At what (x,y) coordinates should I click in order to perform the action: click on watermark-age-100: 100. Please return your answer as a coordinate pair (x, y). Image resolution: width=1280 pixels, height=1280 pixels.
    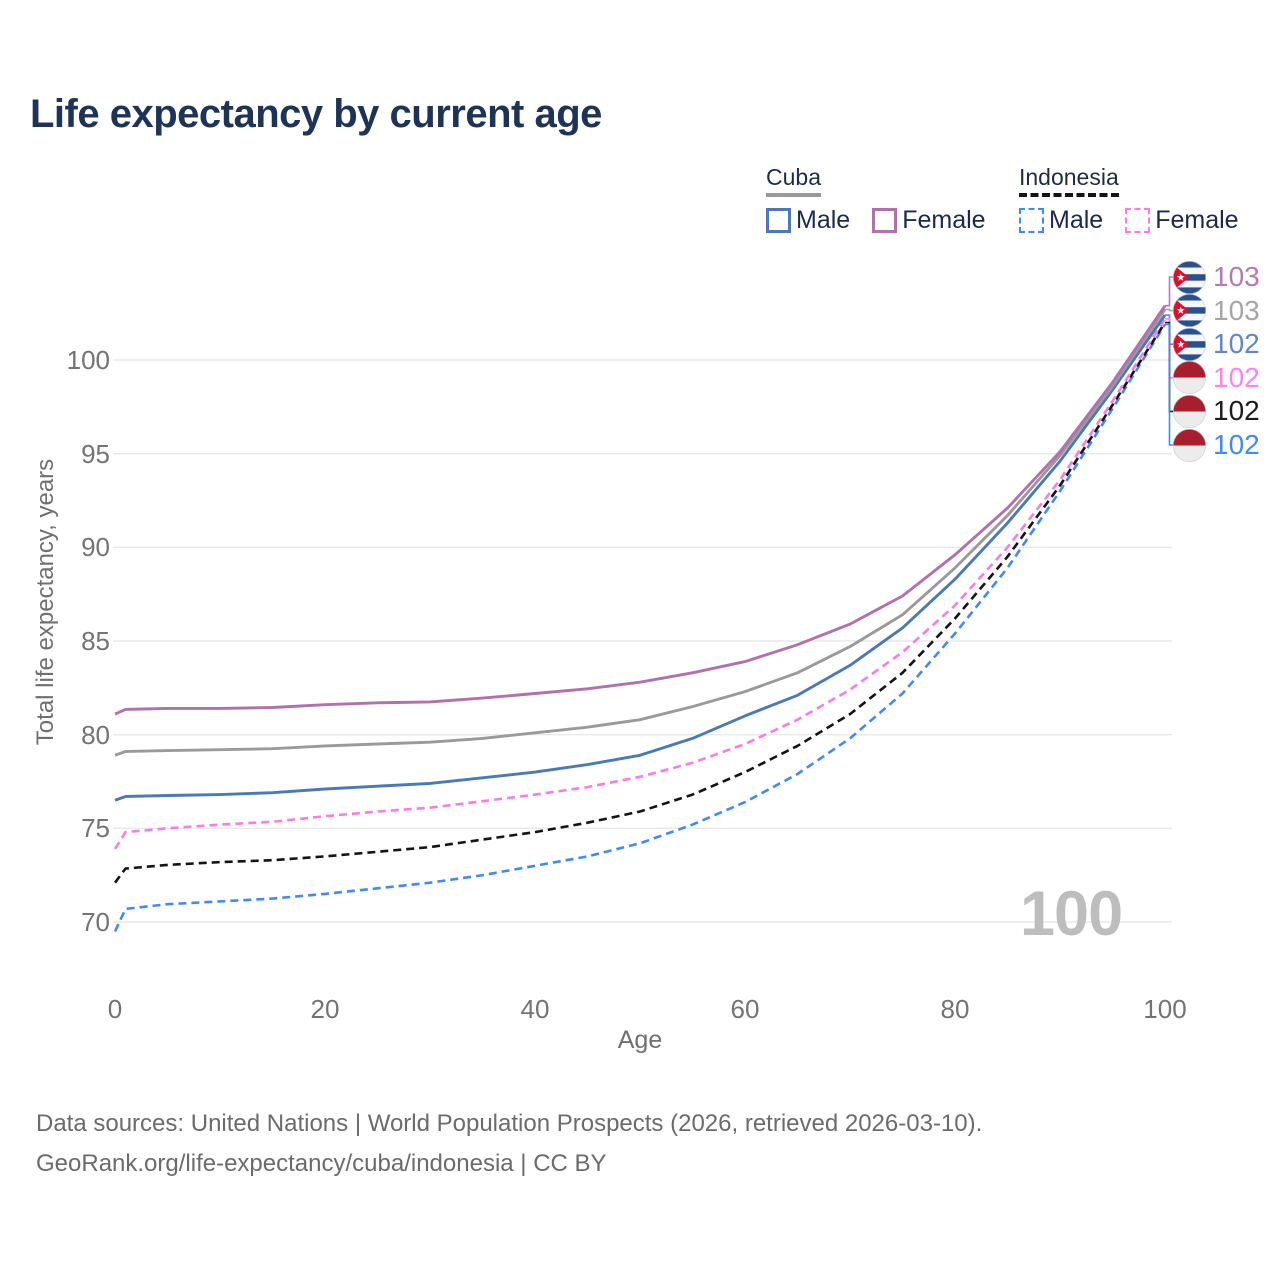
    Looking at the image, I should click on (1071, 914).